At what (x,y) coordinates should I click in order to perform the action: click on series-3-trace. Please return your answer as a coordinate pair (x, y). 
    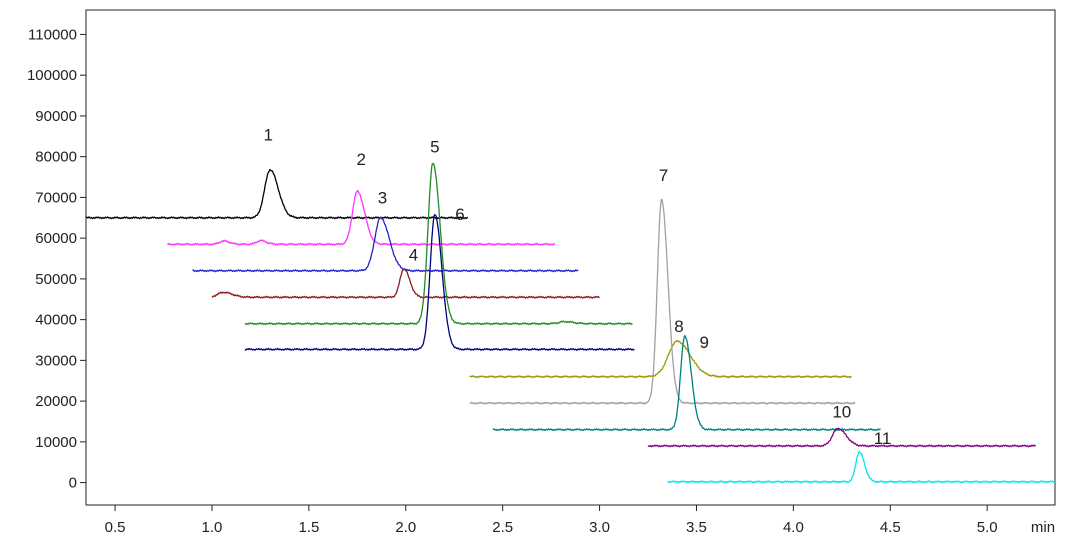
    Looking at the image, I should click on (385, 244).